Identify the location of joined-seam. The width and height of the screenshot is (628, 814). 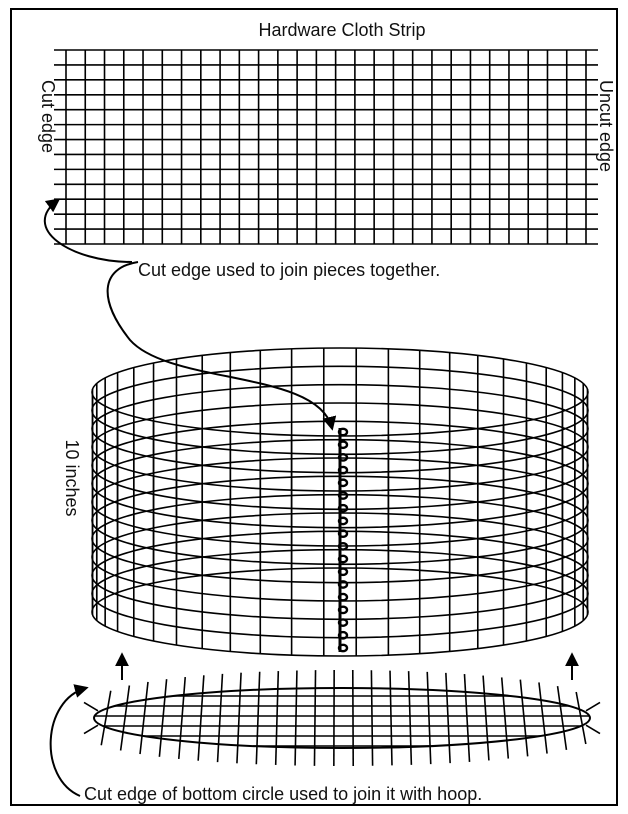
(343, 540).